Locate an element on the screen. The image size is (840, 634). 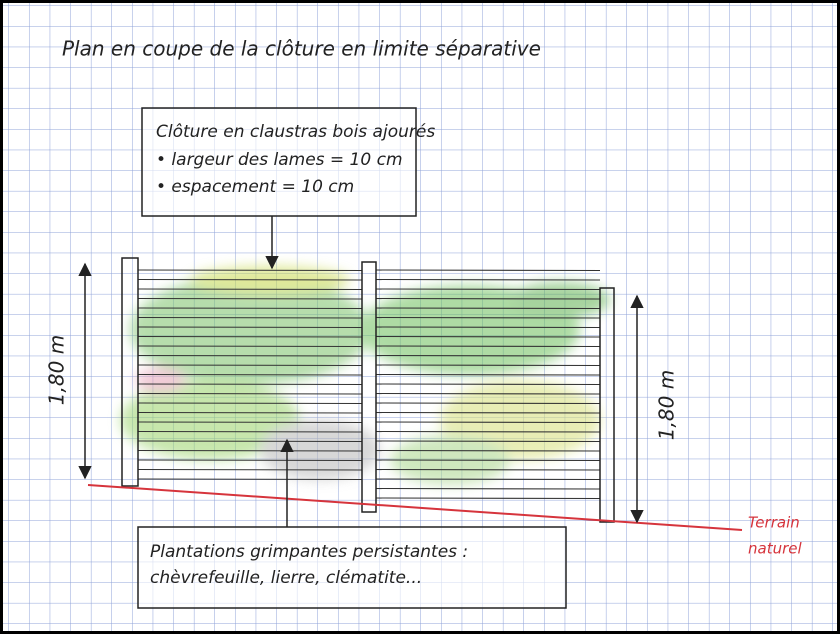
note-line: • largeur des lames = 10 cm is located at coordinates (279, 160).